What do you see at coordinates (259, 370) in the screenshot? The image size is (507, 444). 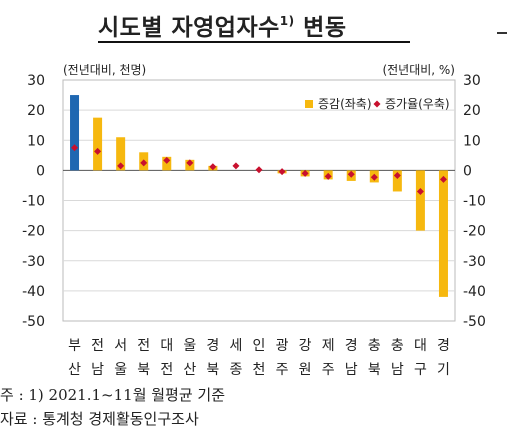 I see `category-label: 천` at bounding box center [259, 370].